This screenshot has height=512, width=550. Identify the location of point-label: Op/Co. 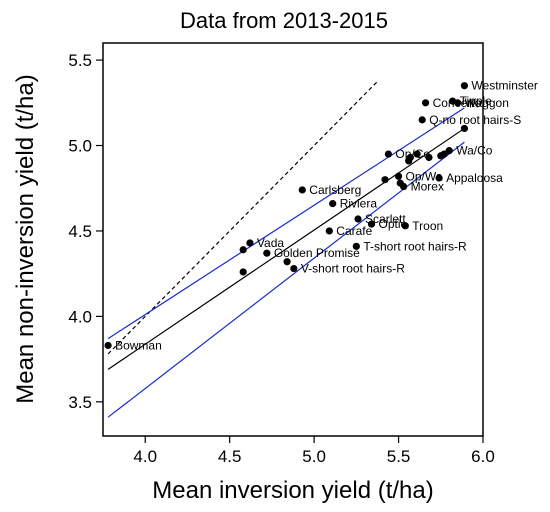
(412, 154).